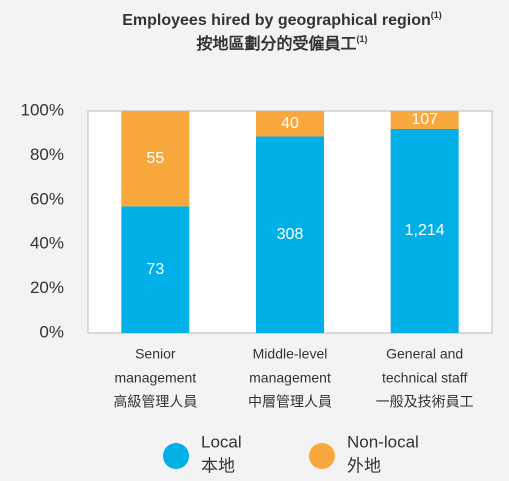 The image size is (509, 481). I want to click on chart-subtitle: 按地區劃分的受僱員工(1), so click(281, 43).